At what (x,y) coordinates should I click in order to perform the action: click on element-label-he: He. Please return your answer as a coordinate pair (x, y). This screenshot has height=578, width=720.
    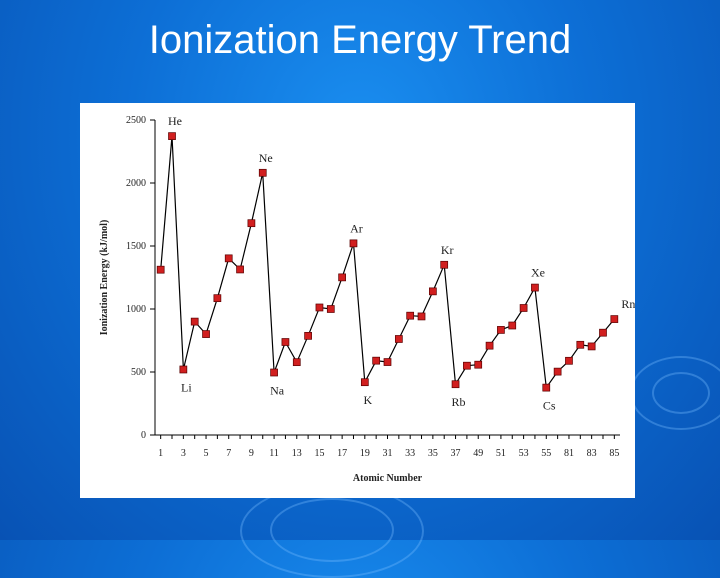
    Looking at the image, I should click on (175, 121).